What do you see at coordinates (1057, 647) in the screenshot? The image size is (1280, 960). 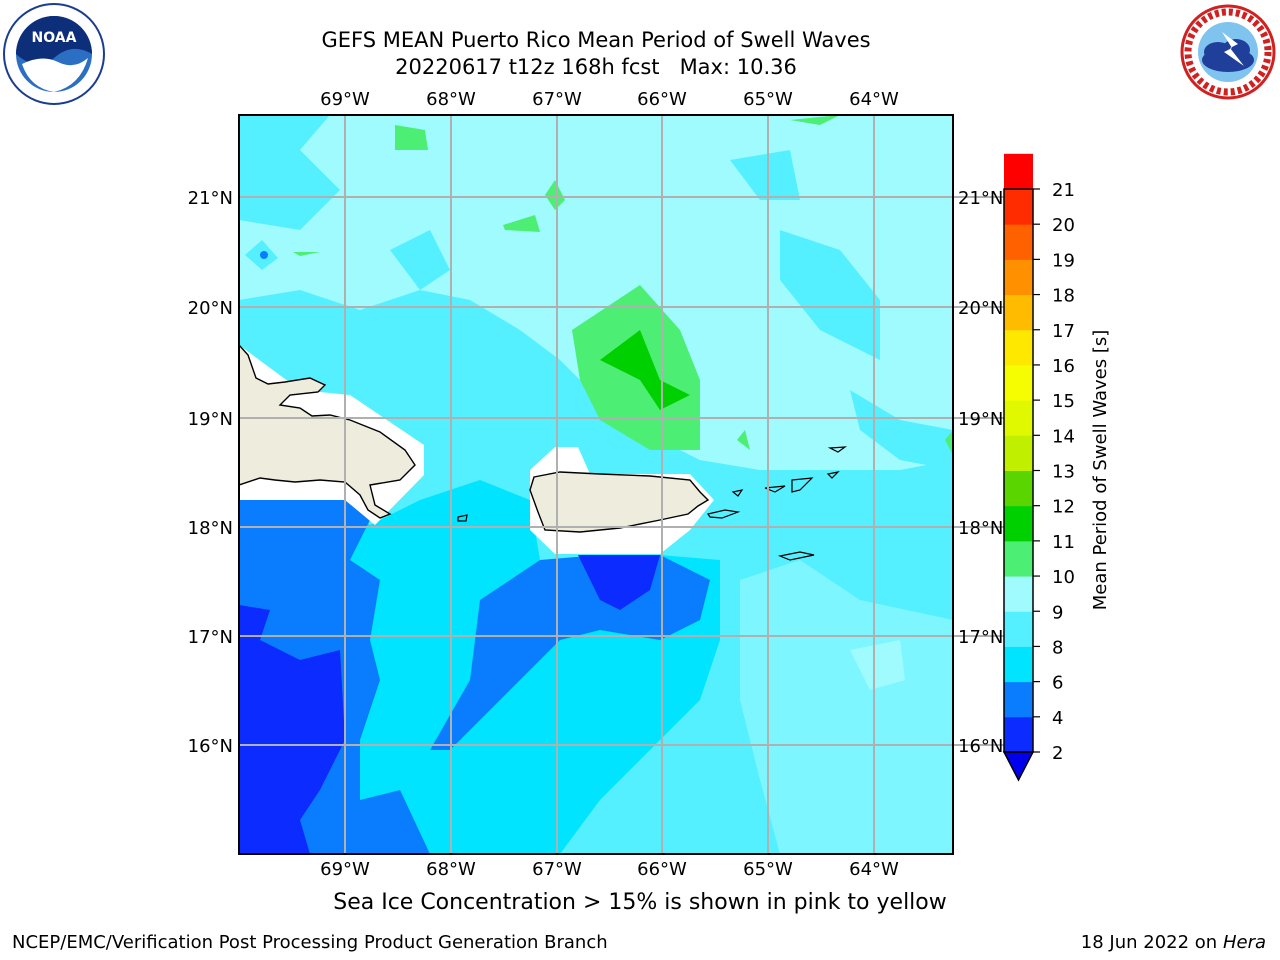 I see `colorbar-tick-label: 8` at bounding box center [1057, 647].